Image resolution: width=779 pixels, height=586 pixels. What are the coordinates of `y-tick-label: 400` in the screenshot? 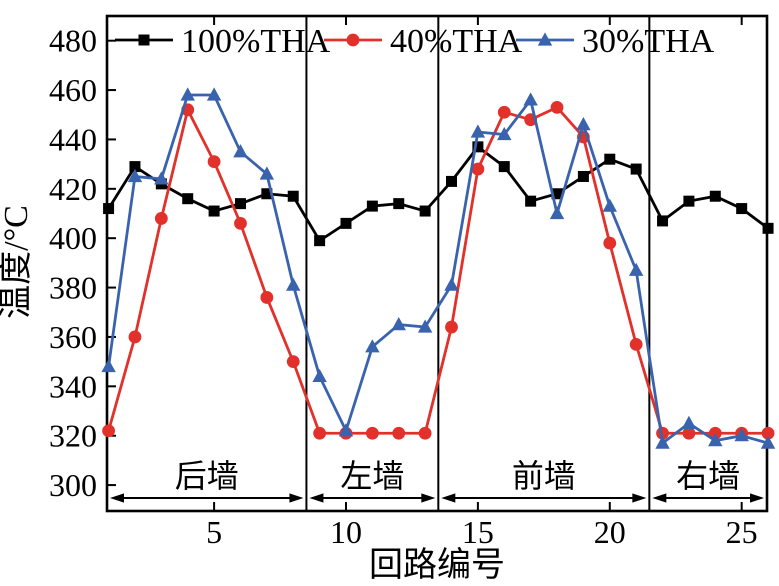 It's located at (73, 238).